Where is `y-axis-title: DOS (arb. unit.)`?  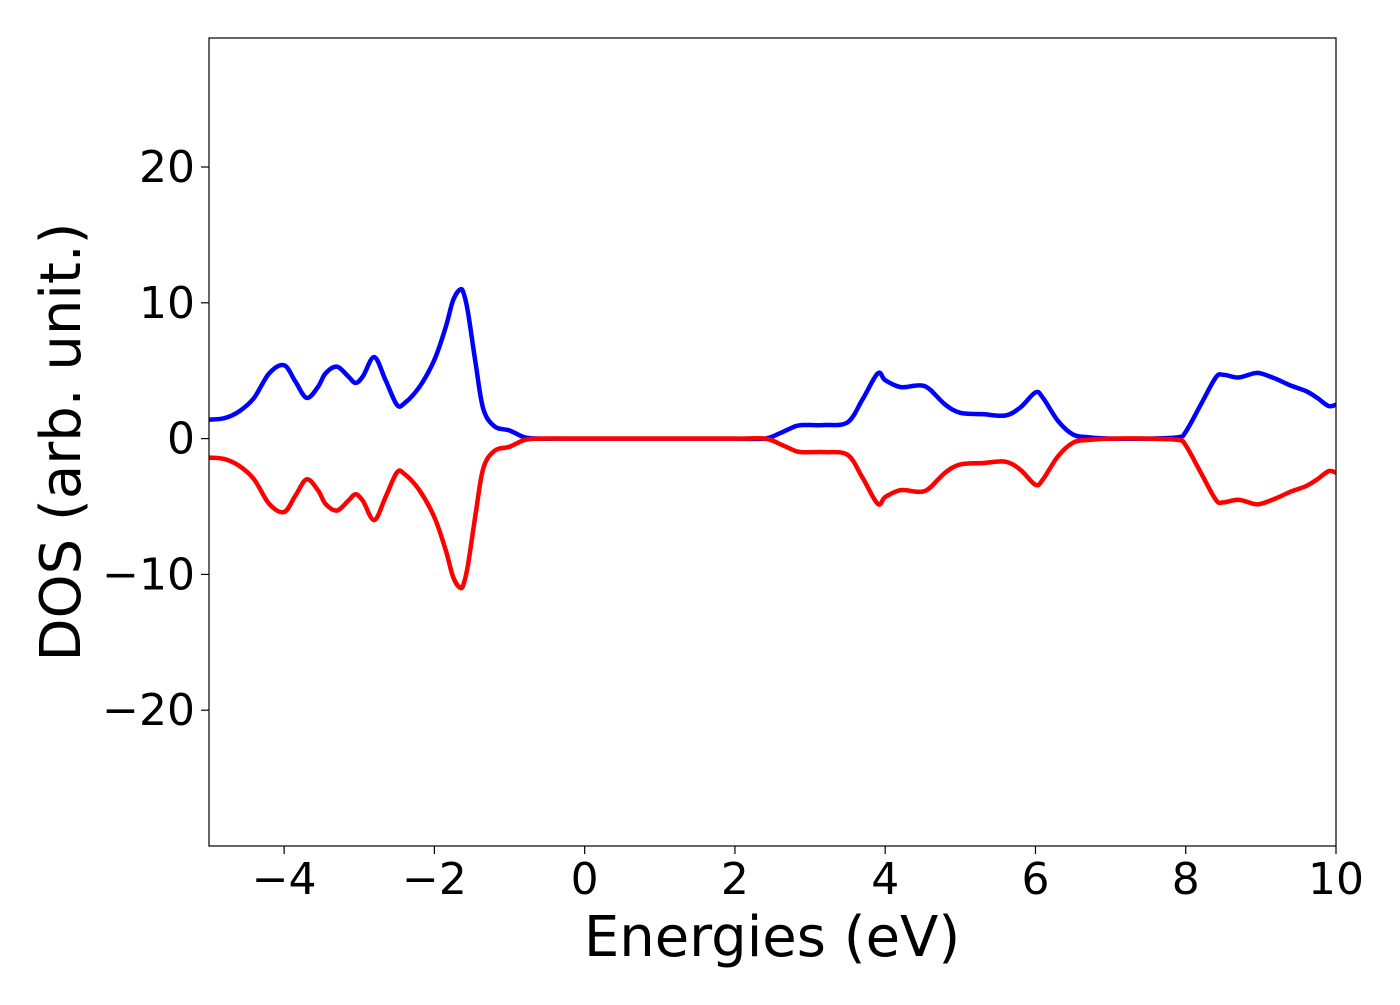 y-axis-title: DOS (arb. unit.) is located at coordinates (61, 441).